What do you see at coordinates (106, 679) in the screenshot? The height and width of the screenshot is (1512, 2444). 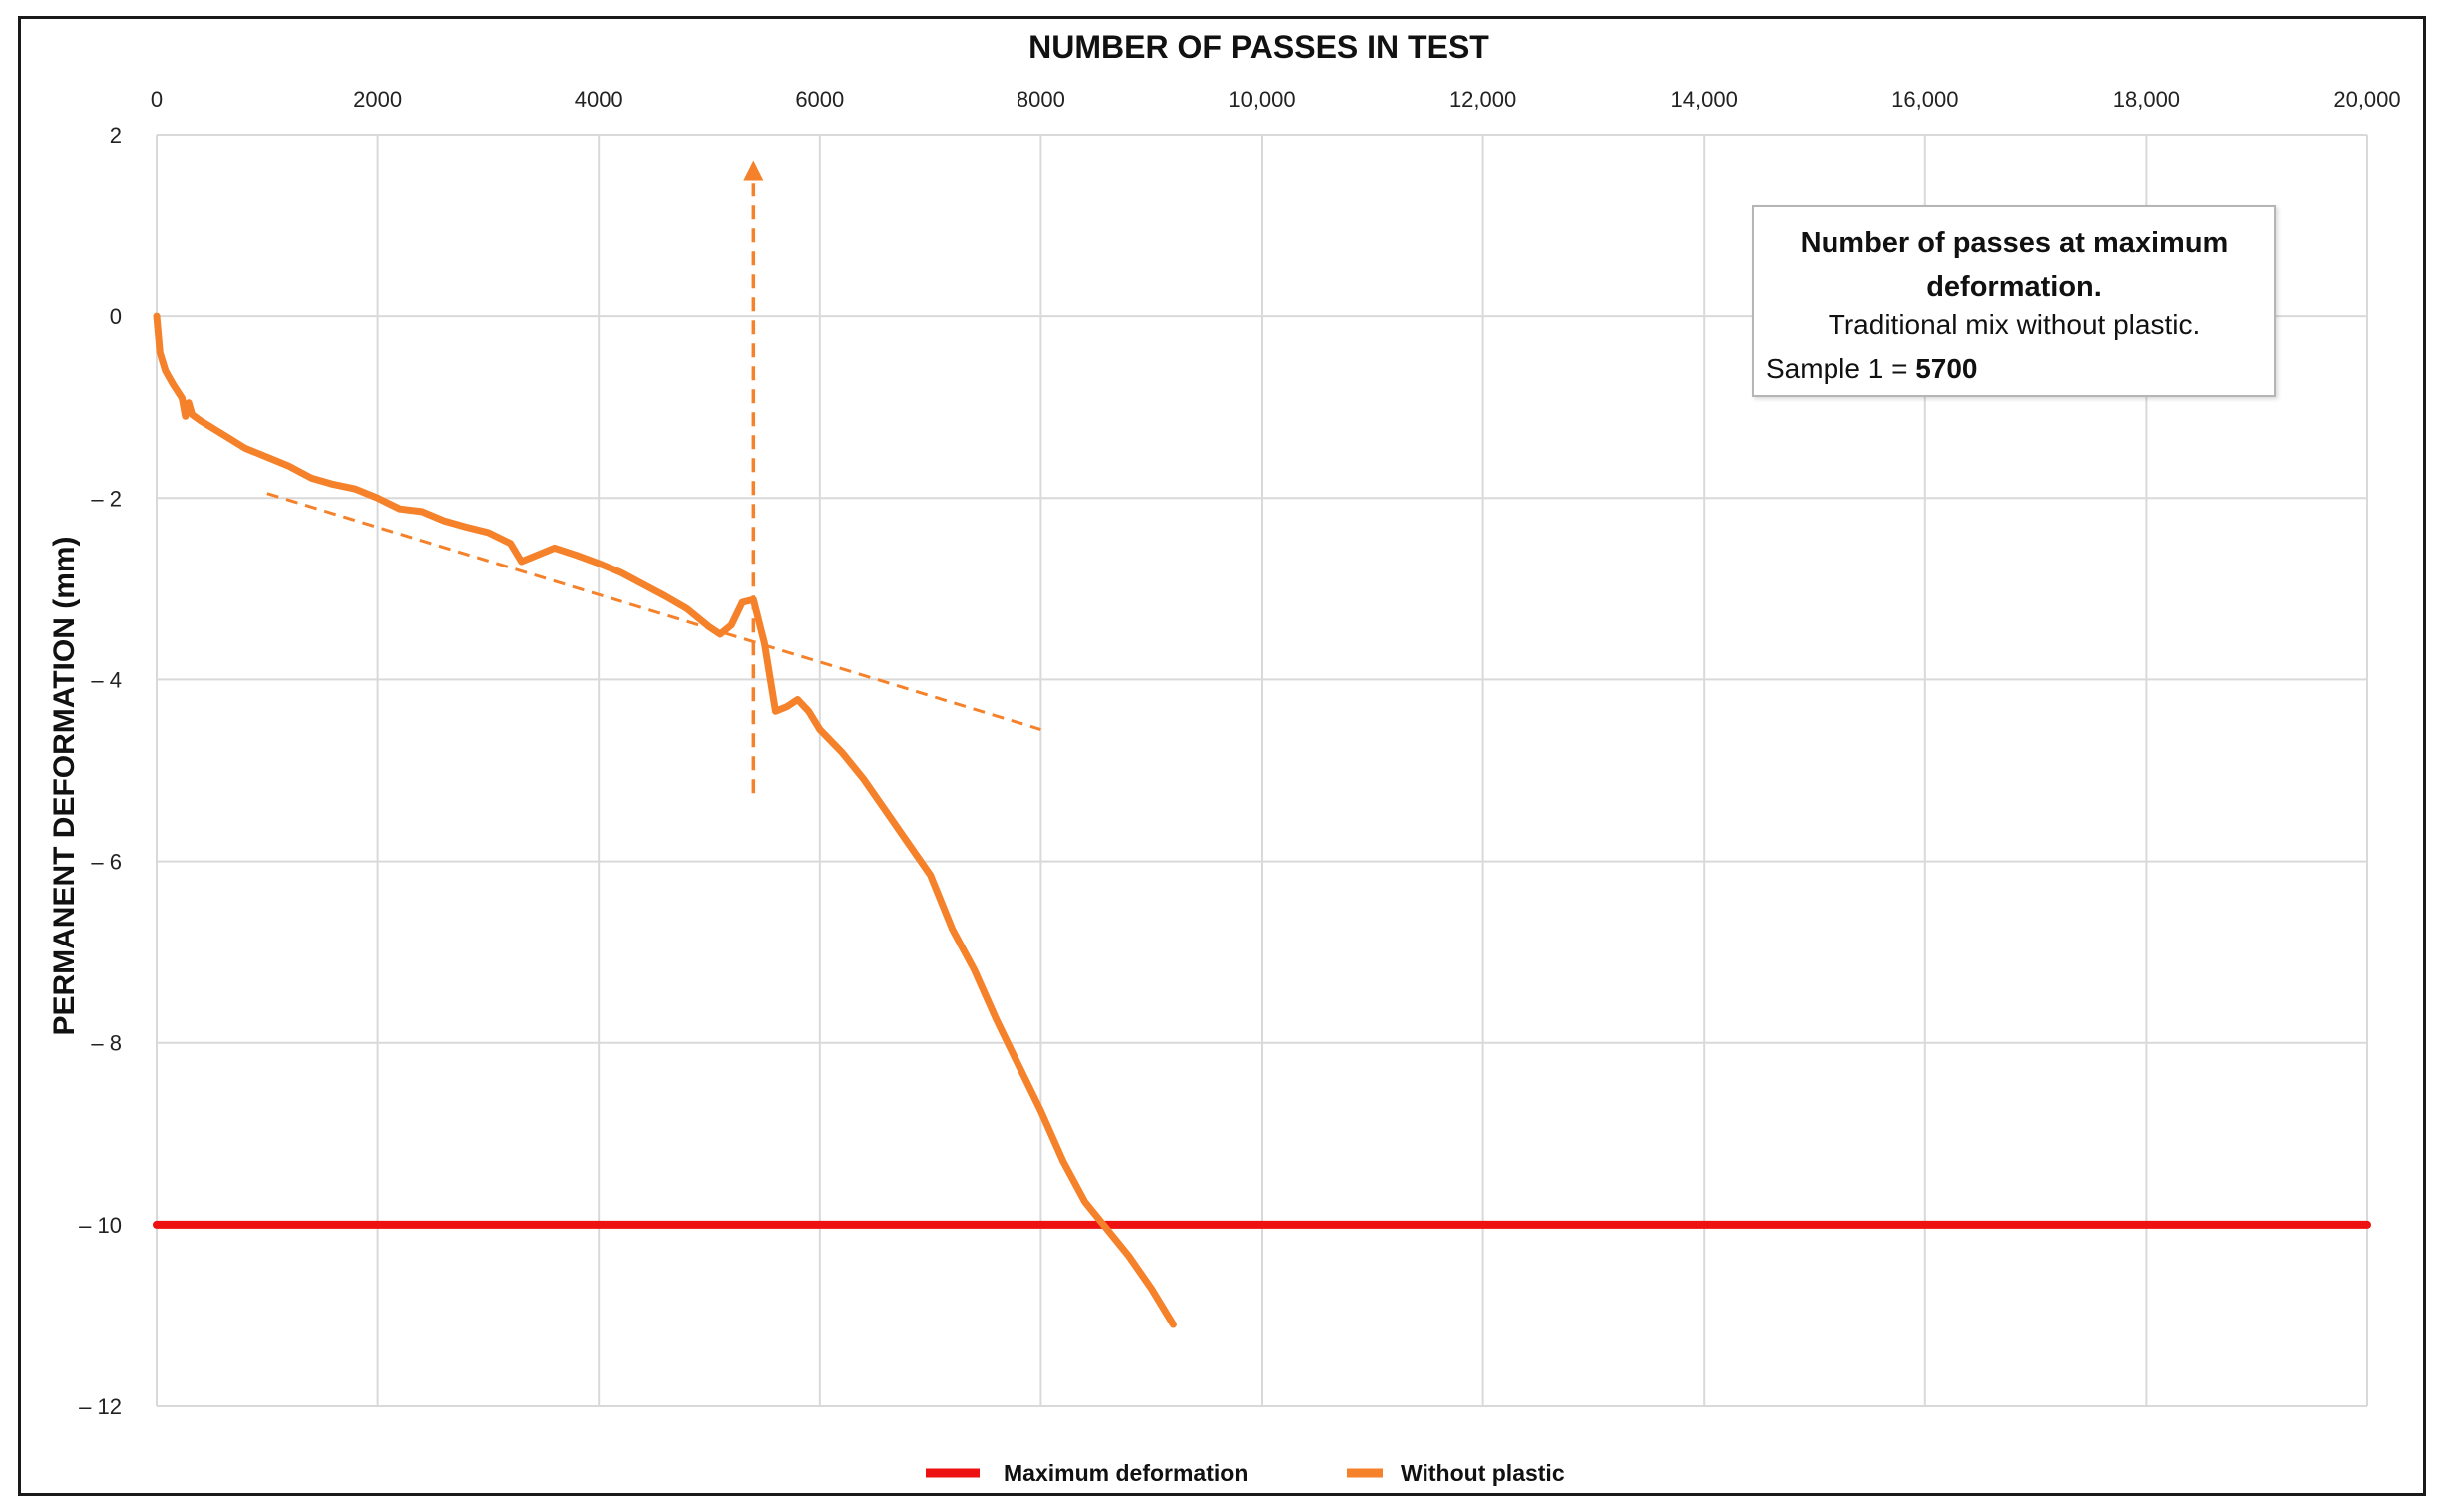 I see `y-tick-label: – 4` at bounding box center [106, 679].